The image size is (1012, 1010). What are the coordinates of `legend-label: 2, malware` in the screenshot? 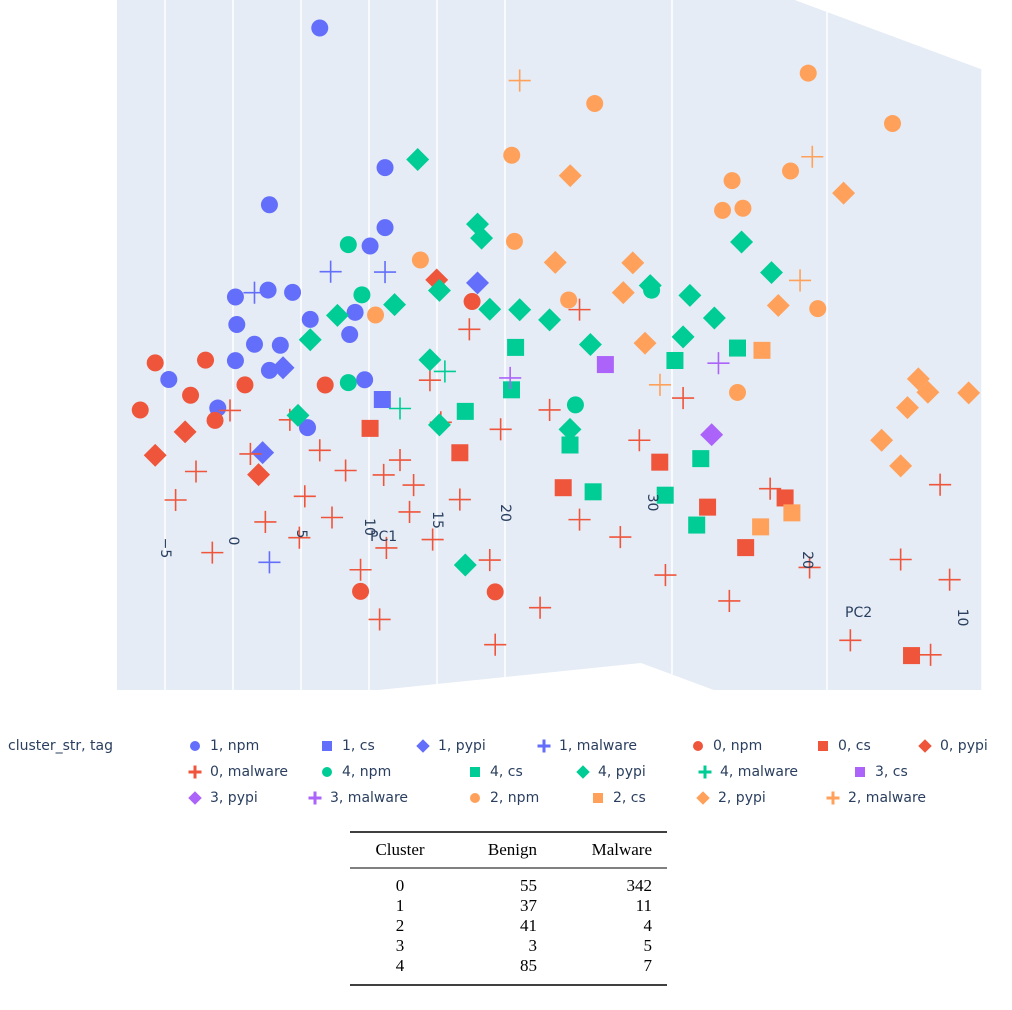 It's located at (887, 798).